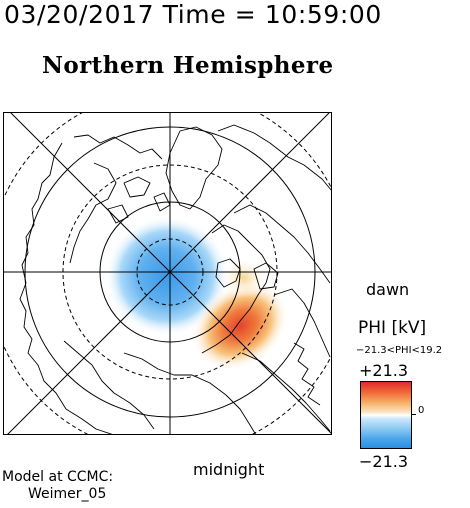  I want to click on coast-south, so click(189, 393).